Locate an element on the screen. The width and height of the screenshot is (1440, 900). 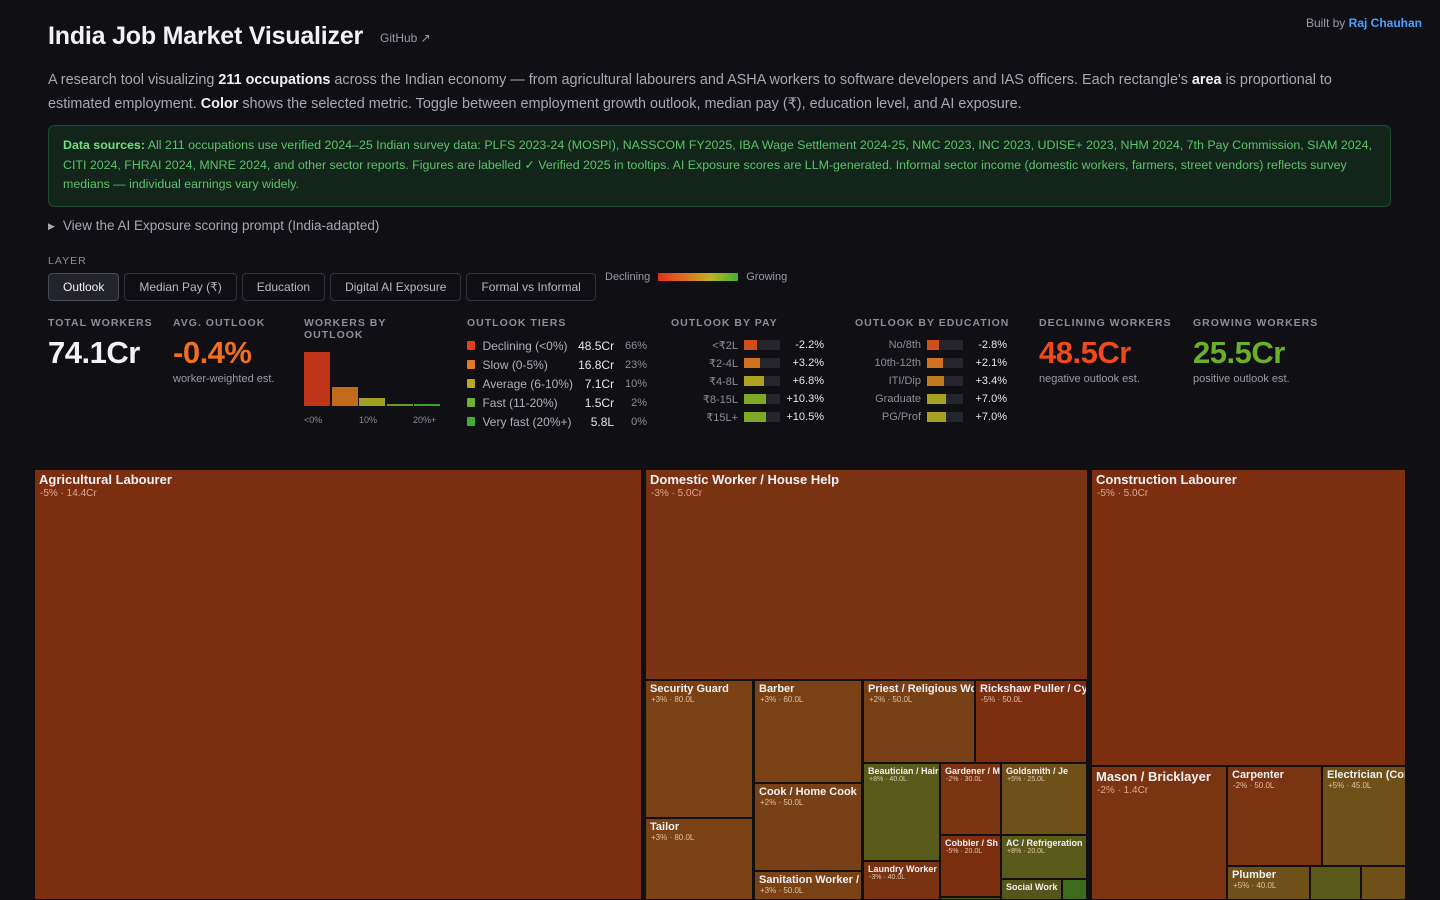
treemap-cell: Gardener / Mali-2% · 30.0L is located at coordinates (970, 799).